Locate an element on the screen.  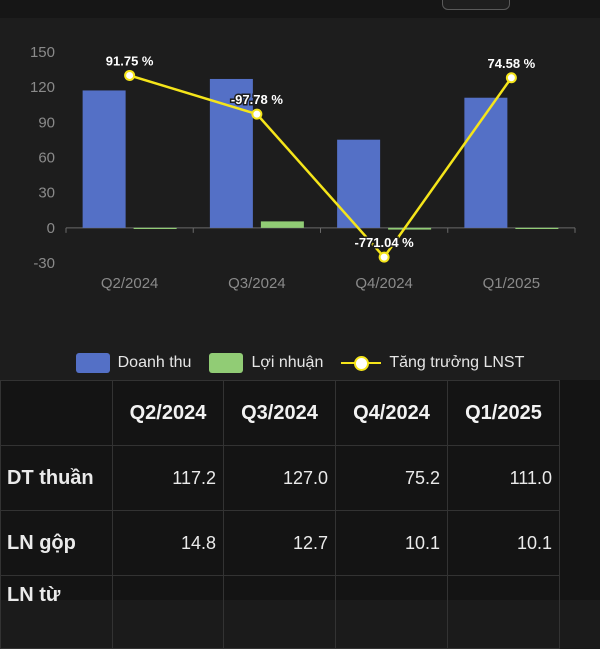
y-tick-label: 60 is located at coordinates (46, 158).